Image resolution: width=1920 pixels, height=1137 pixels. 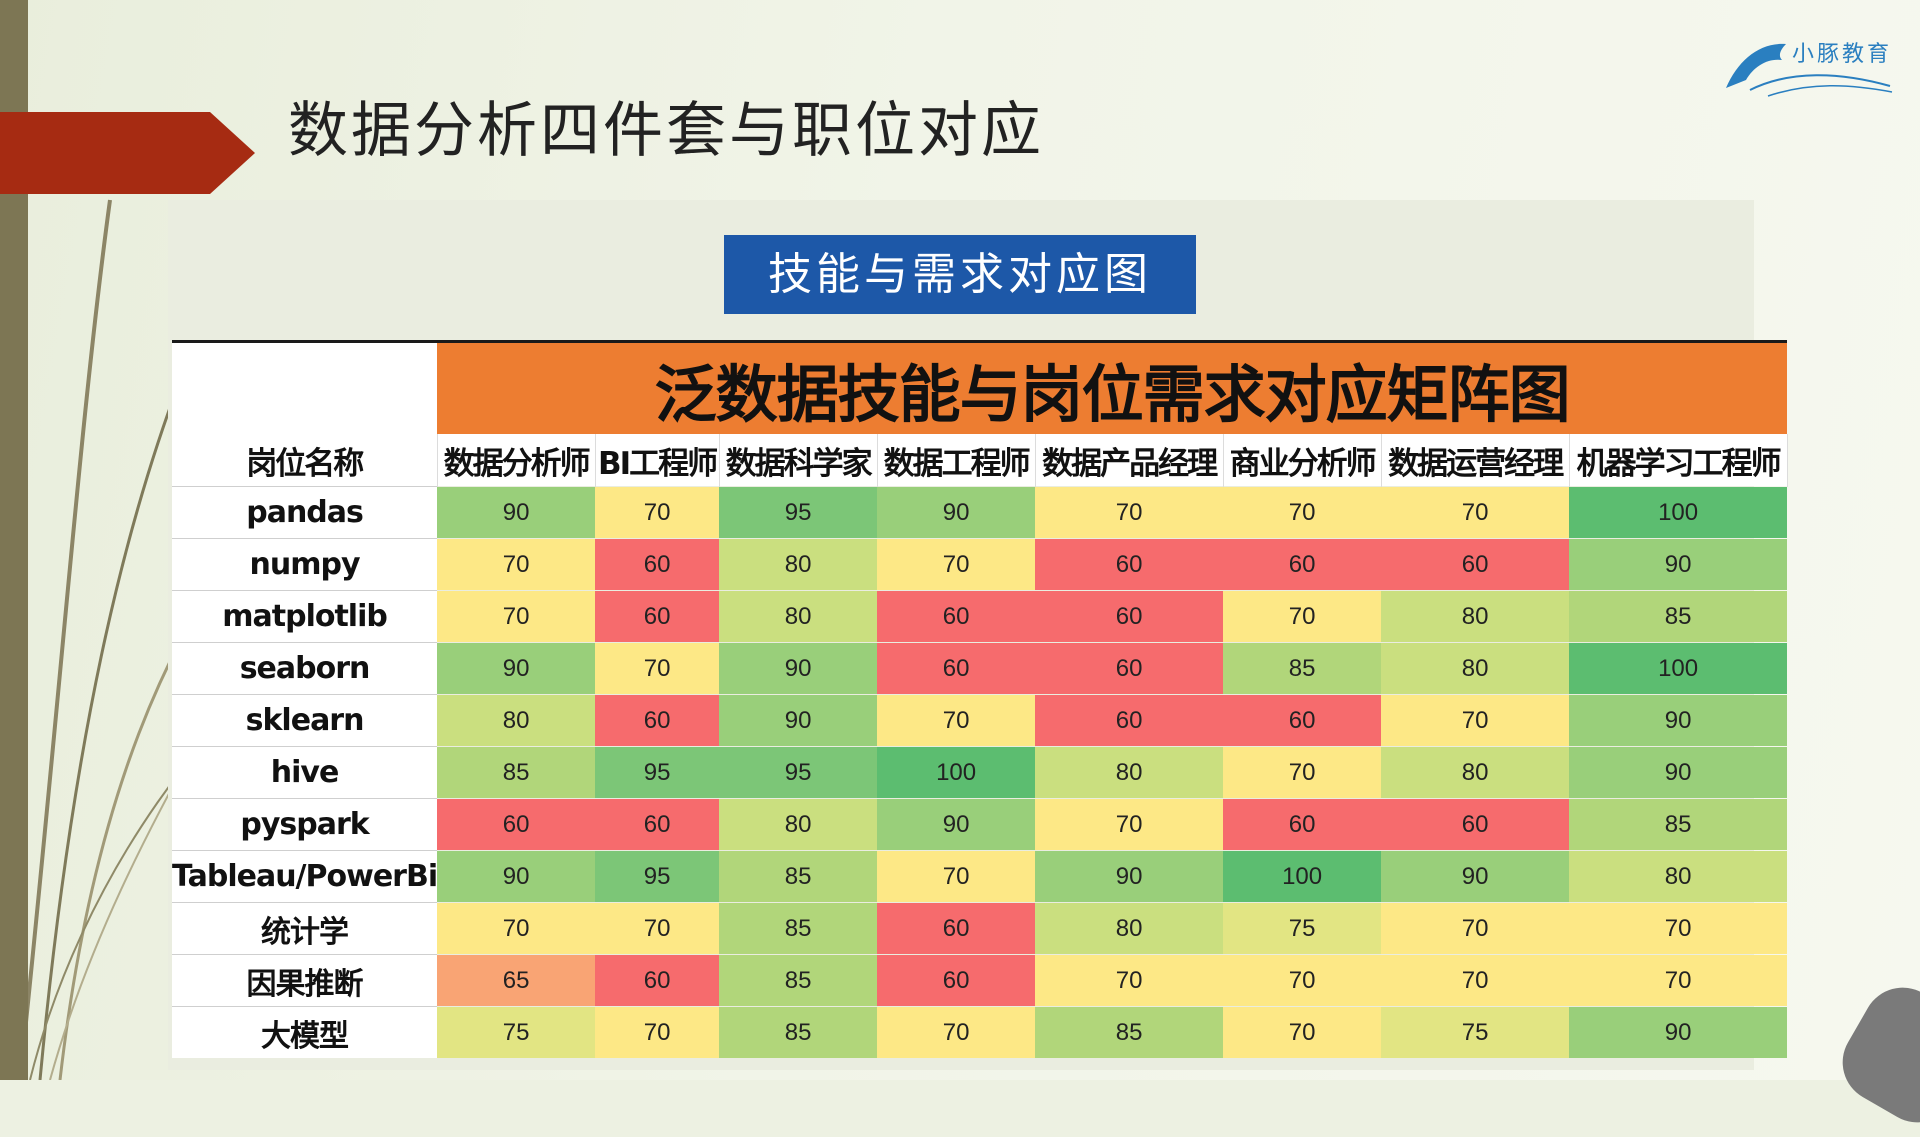 What do you see at coordinates (305, 388) in the screenshot?
I see `corner-blank-cell` at bounding box center [305, 388].